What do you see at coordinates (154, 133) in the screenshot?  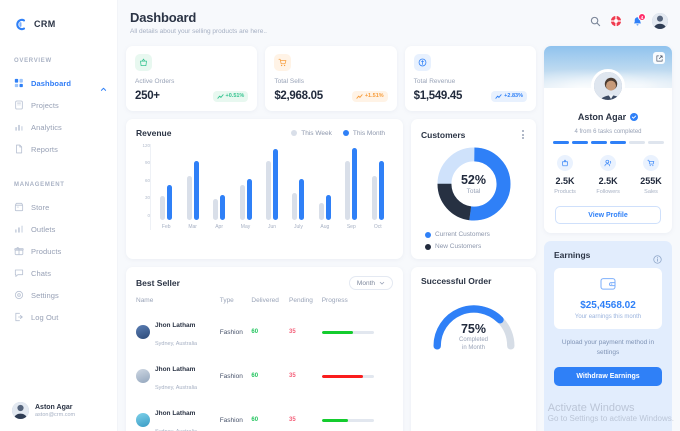 I see `revenue-title: Revenue` at bounding box center [154, 133].